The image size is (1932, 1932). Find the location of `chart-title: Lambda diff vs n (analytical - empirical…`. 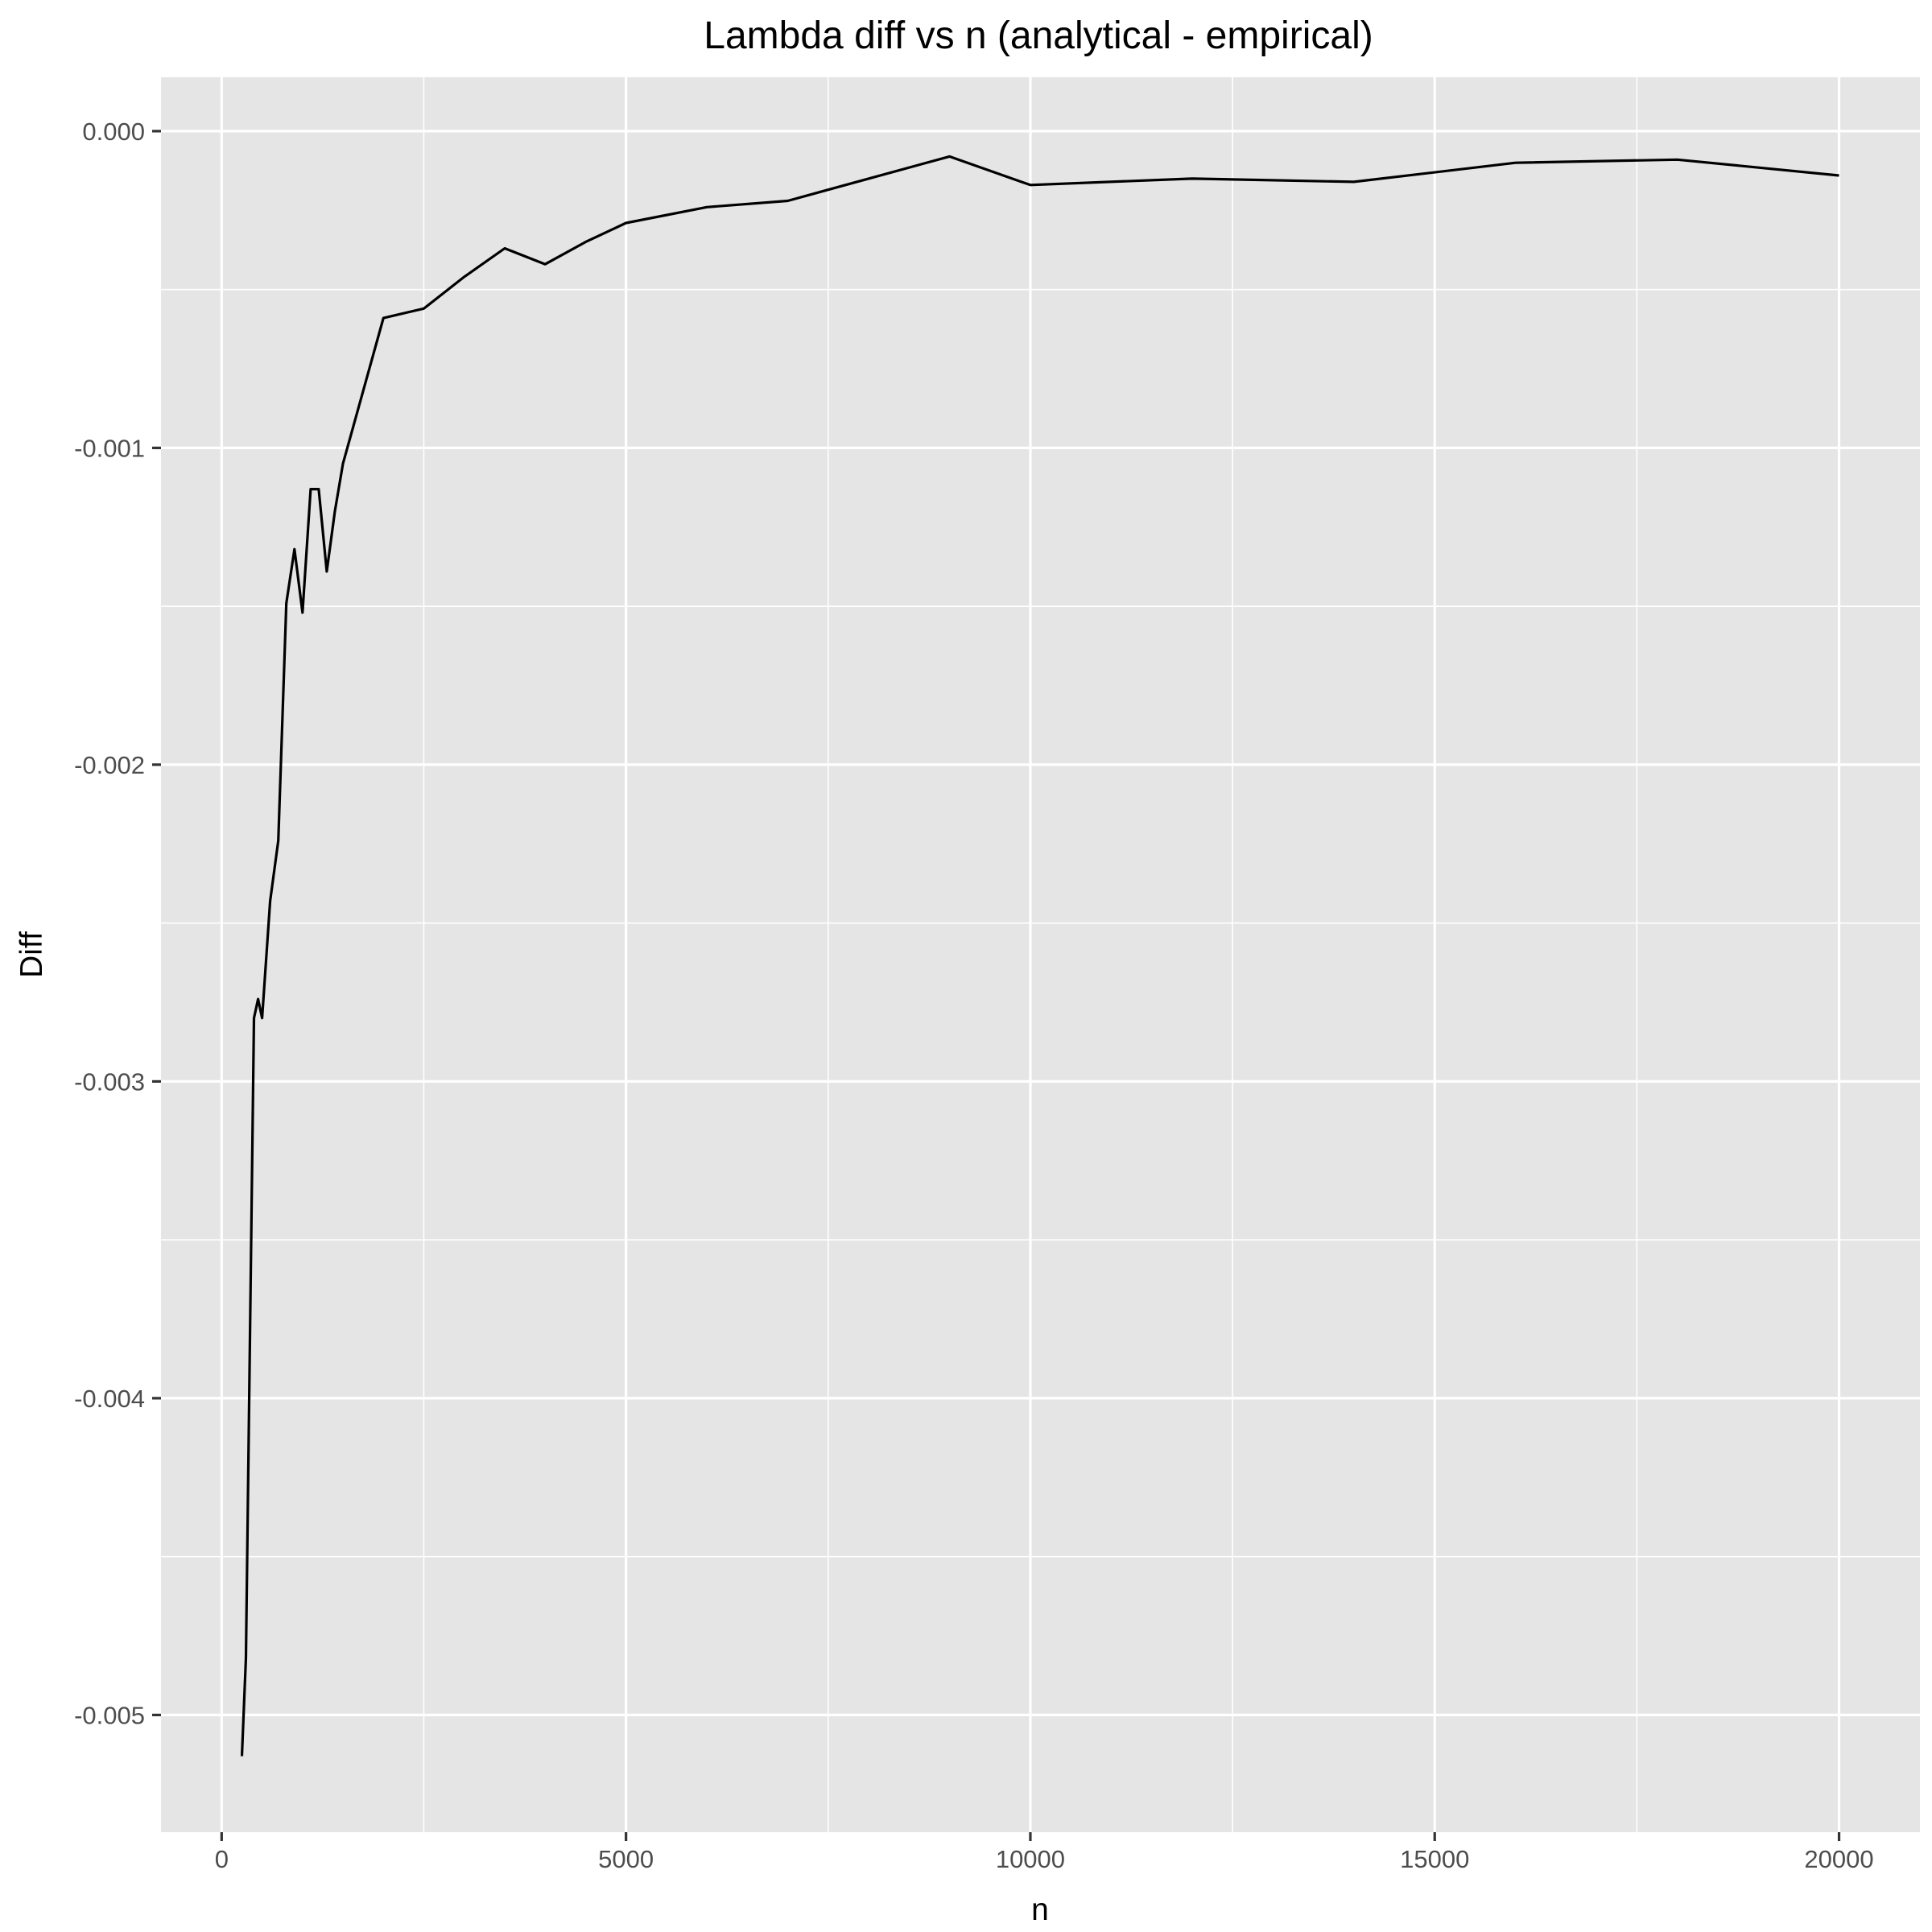

chart-title: Lambda diff vs n (analytical - empirical… is located at coordinates (1038, 35).